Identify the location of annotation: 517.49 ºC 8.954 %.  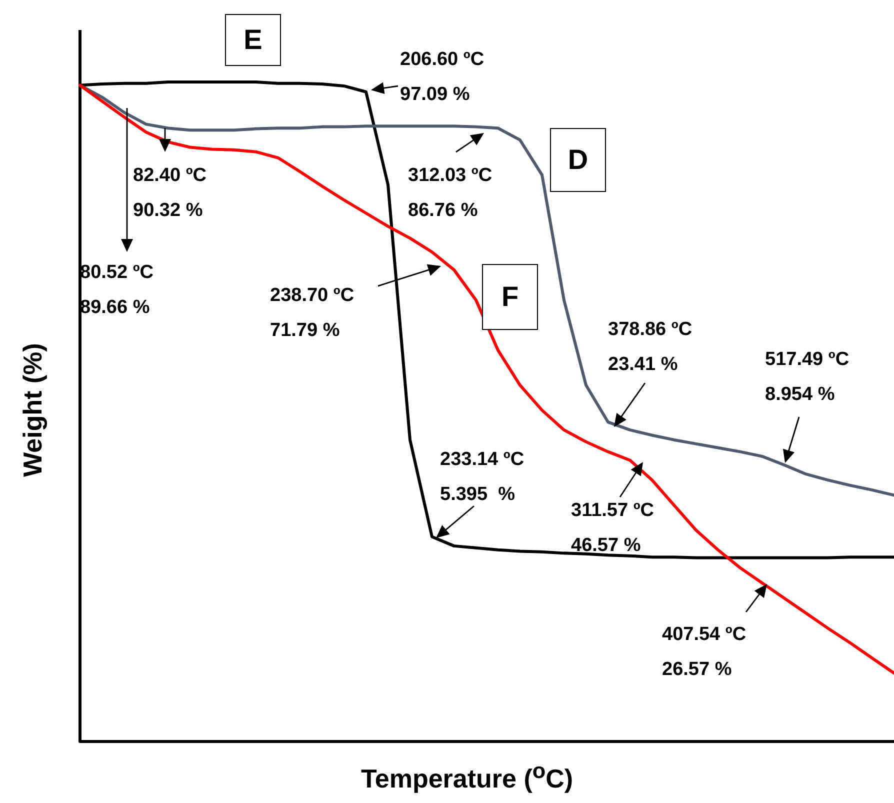
(807, 377).